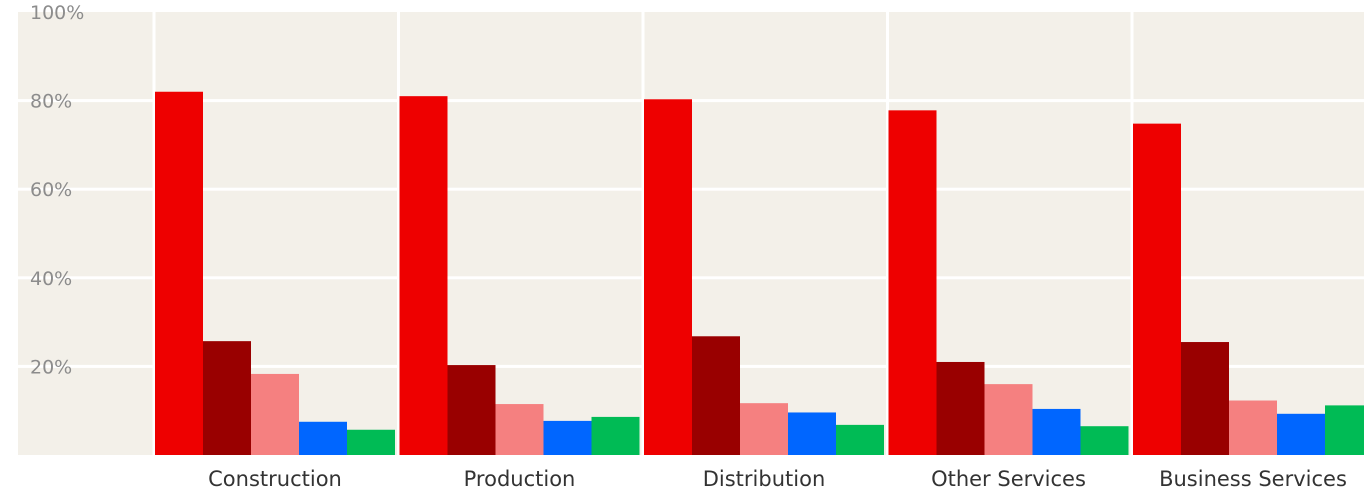 The image size is (1364, 488). I want to click on x-category-label: Business Services, so click(1253, 477).